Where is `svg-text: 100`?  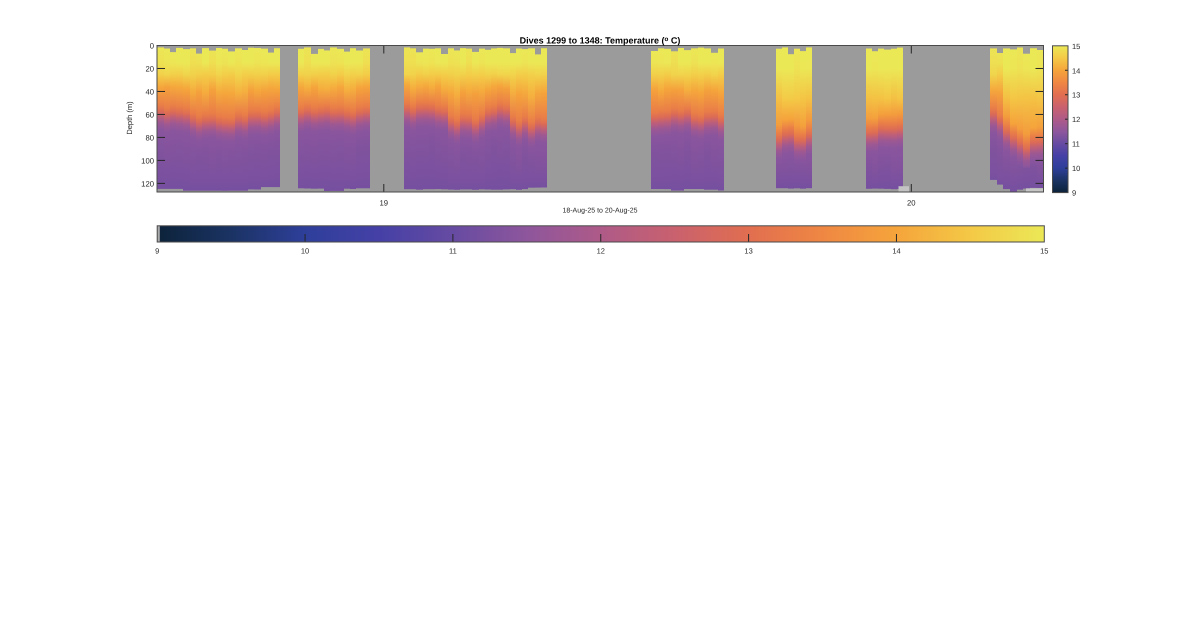 svg-text: 100 is located at coordinates (147, 160).